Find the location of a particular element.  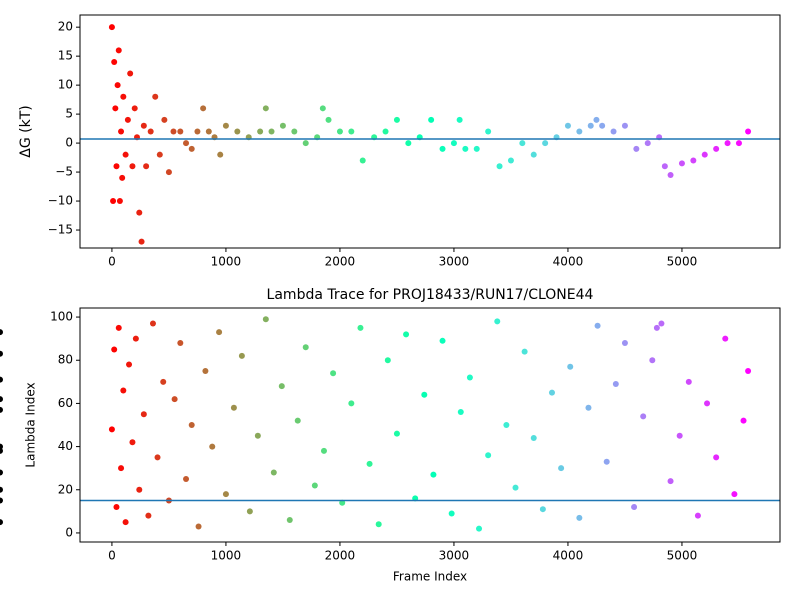

y-tick-label: −5 is located at coordinates (64, 172).